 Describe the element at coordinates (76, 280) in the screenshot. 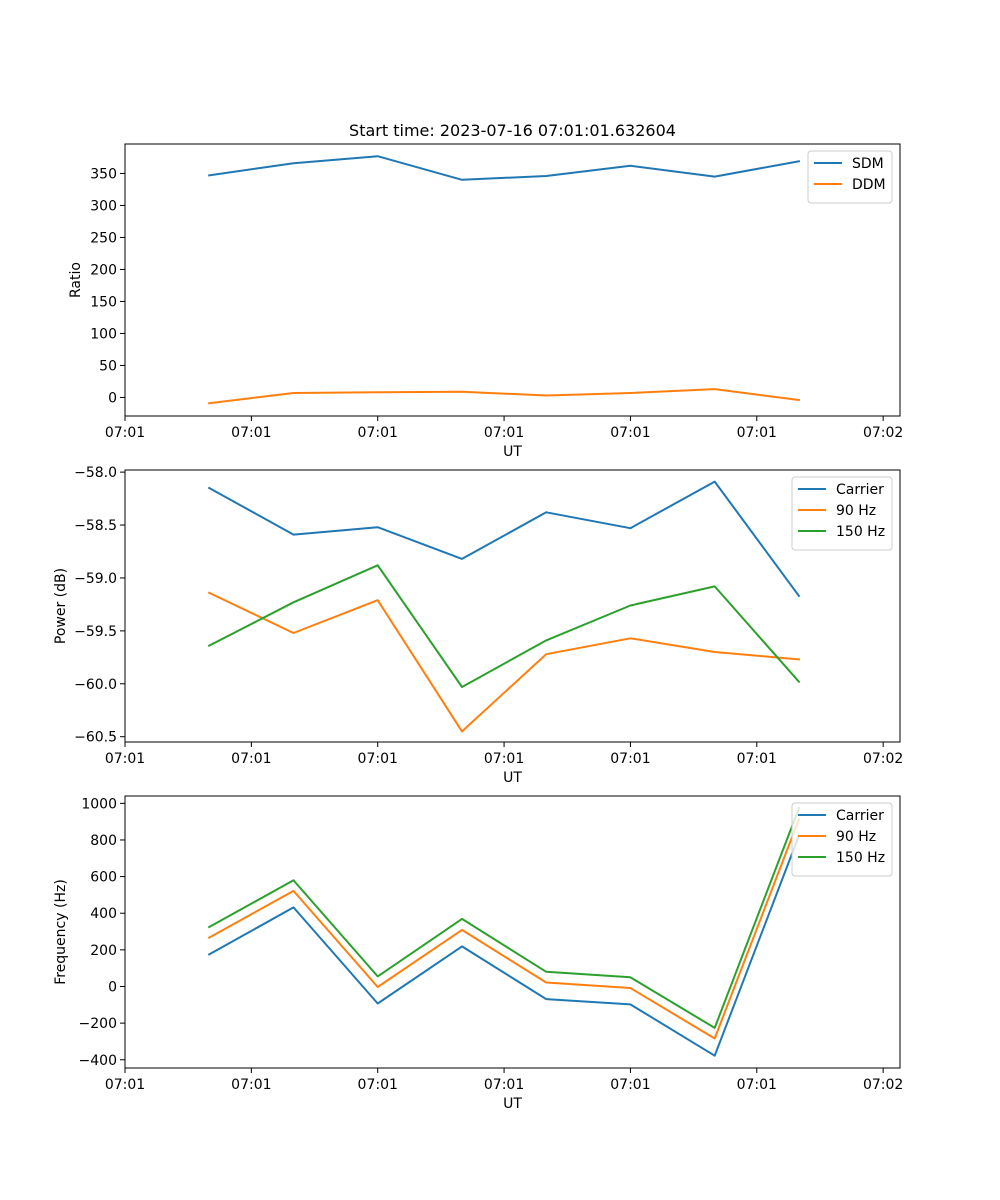

I see `y-axis-label: Ratio` at that location.